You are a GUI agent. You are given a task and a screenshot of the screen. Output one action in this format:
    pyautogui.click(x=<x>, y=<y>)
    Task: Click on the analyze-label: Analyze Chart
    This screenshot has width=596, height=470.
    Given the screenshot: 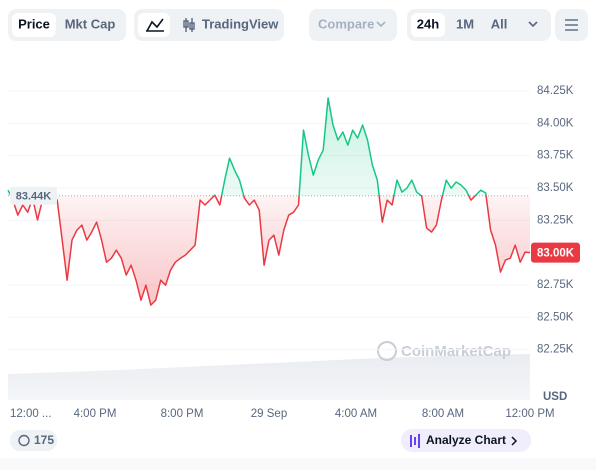 What is the action you would take?
    pyautogui.click(x=466, y=440)
    